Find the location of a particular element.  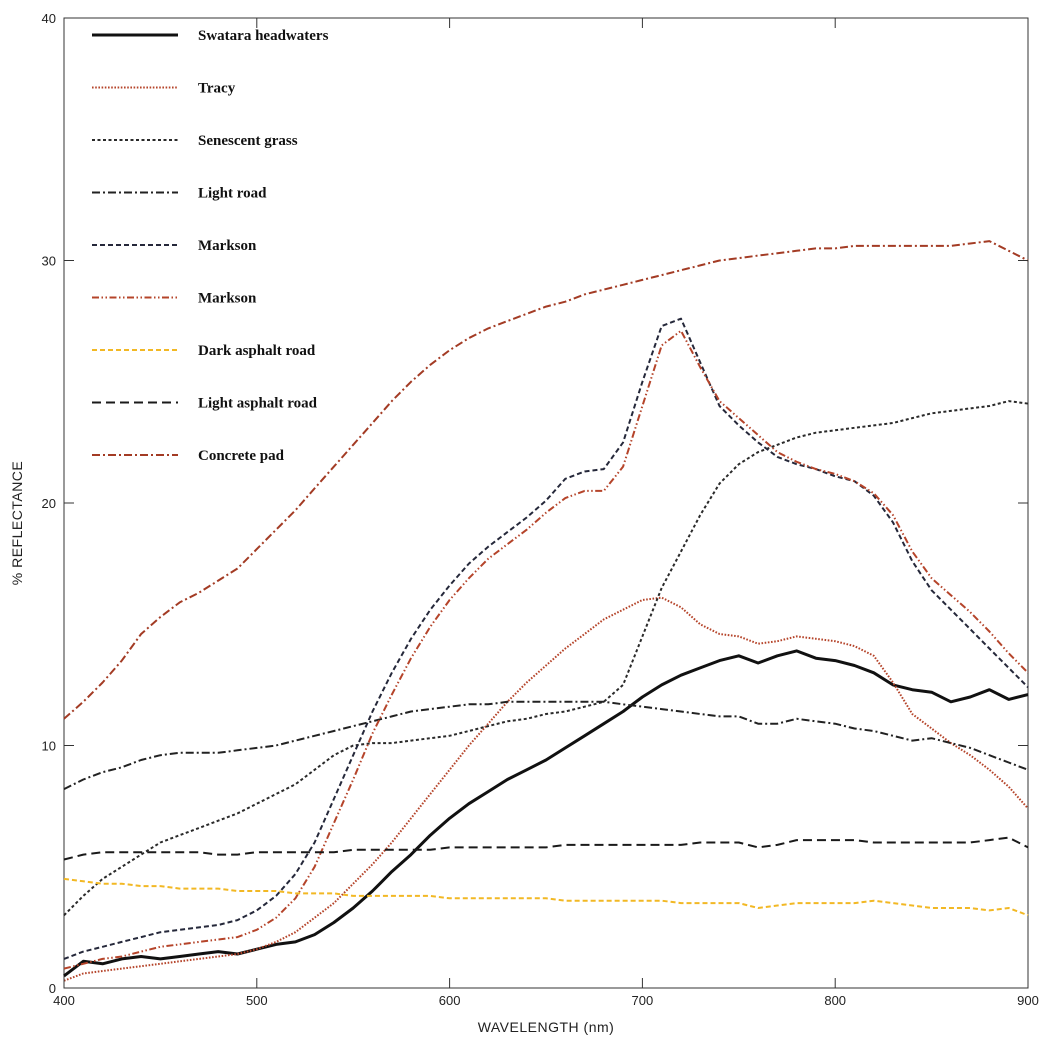

legend-label: Senescent grass is located at coordinates (248, 141).